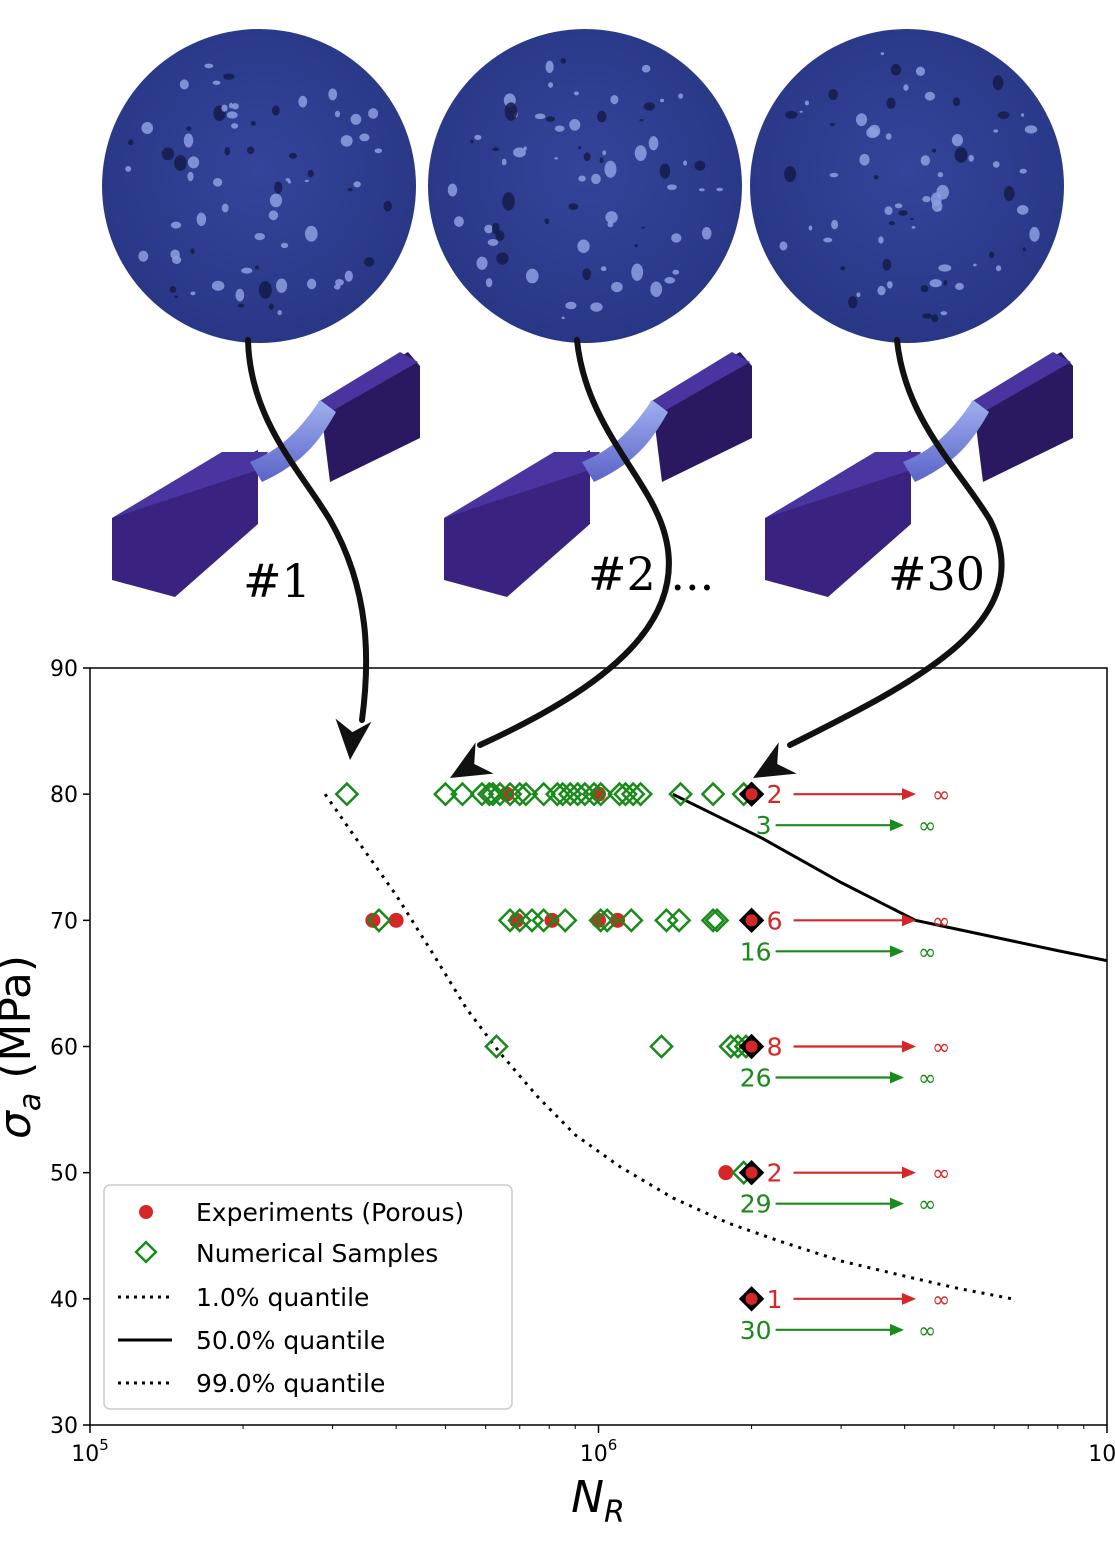 The image size is (1115, 1545). Describe the element at coordinates (775, 1299) in the screenshot. I see `runout-count-experiments: 1` at that location.